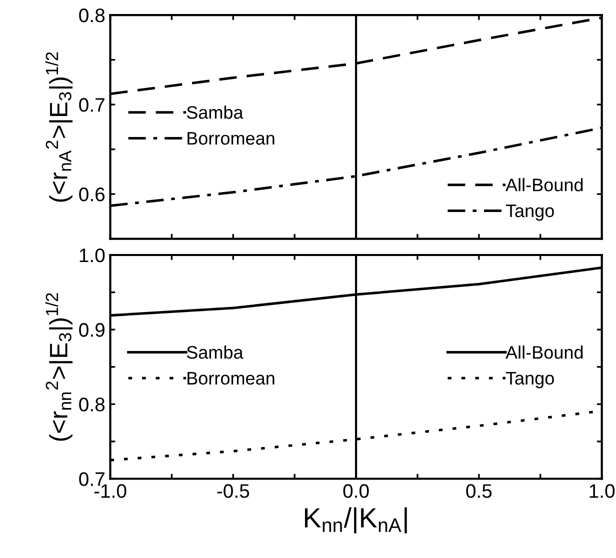 The image size is (616, 558). What do you see at coordinates (92, 195) in the screenshot?
I see `y-tick-label: 0.6` at bounding box center [92, 195].